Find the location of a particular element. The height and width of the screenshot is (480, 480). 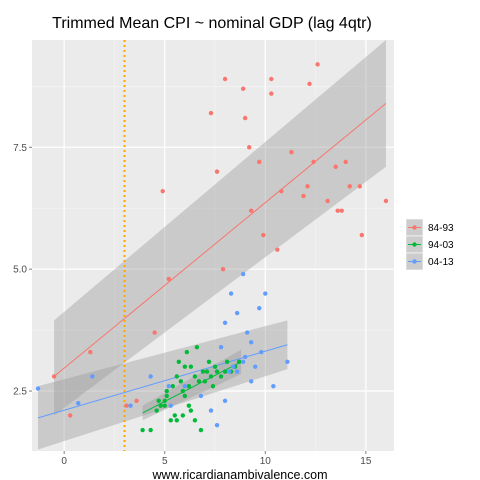

x-axis: 0 5 10 15 is located at coordinates (216, 459).